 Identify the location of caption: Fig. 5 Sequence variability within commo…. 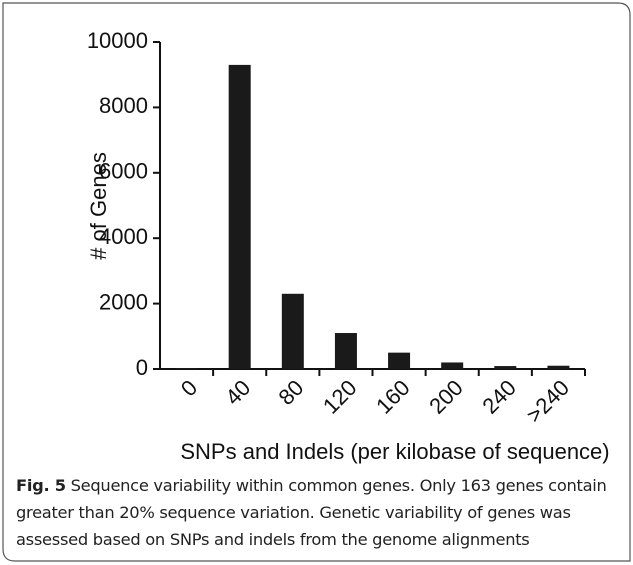
(318, 512).